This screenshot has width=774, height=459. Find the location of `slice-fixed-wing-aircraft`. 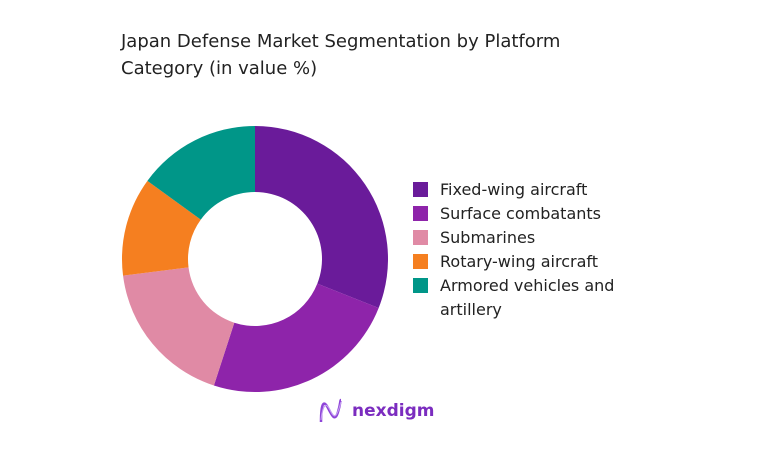

slice-fixed-wing-aircraft is located at coordinates (321, 217).